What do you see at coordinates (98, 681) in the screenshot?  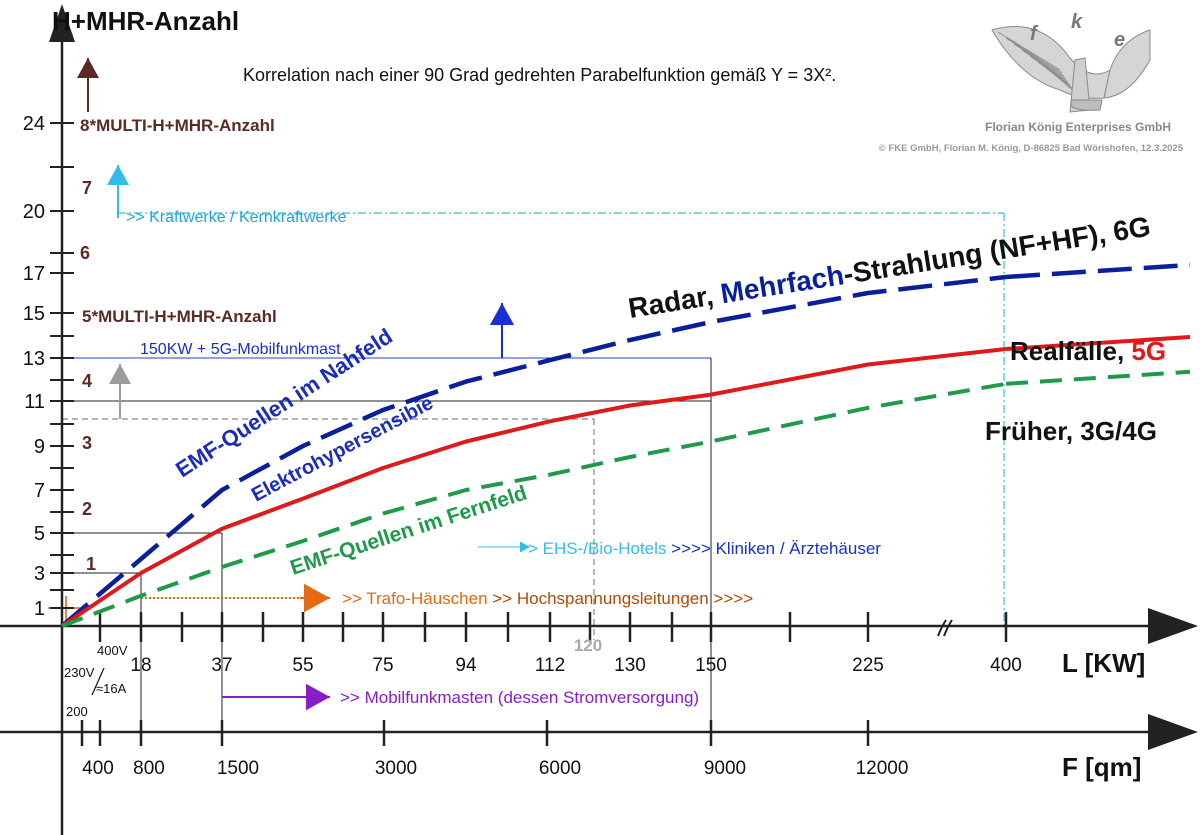 I see `x-extra-slash` at bounding box center [98, 681].